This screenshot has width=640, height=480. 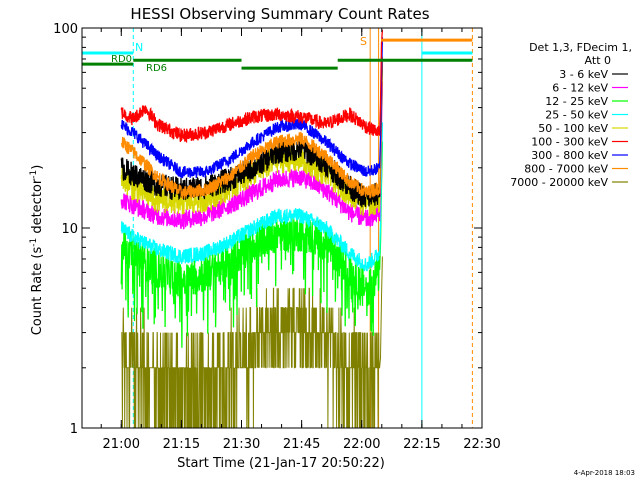 I want to click on legend-entry-3: 25 - 50 keV, so click(x=576, y=115).